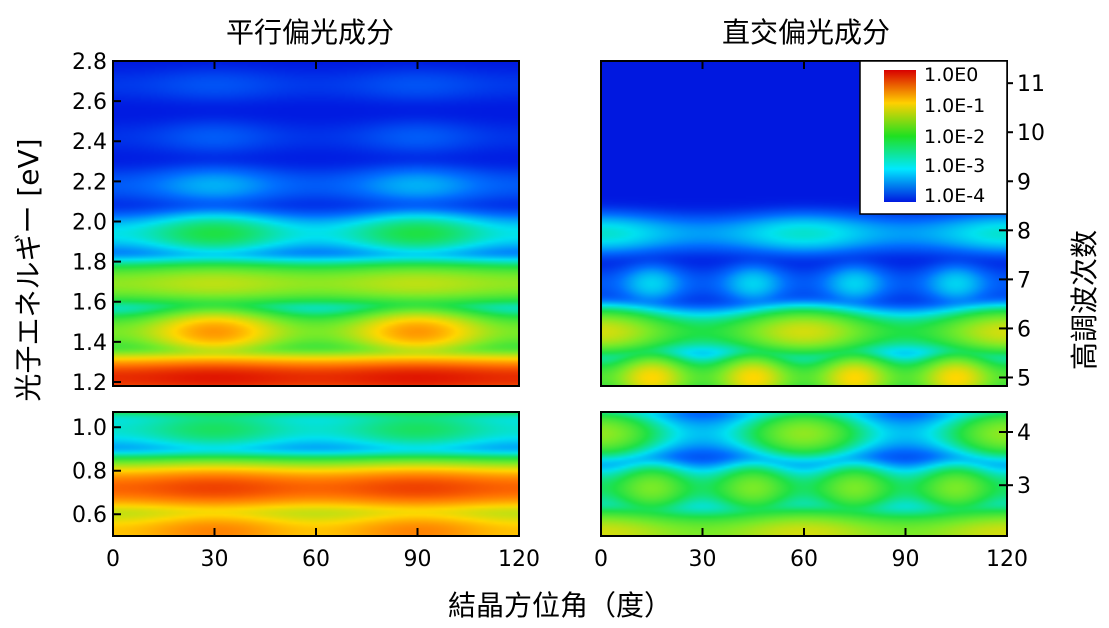 The width and height of the screenshot is (1109, 628). What do you see at coordinates (1084, 300) in the screenshot?
I see `y-axis-right-title: 高調波次数` at bounding box center [1084, 300].